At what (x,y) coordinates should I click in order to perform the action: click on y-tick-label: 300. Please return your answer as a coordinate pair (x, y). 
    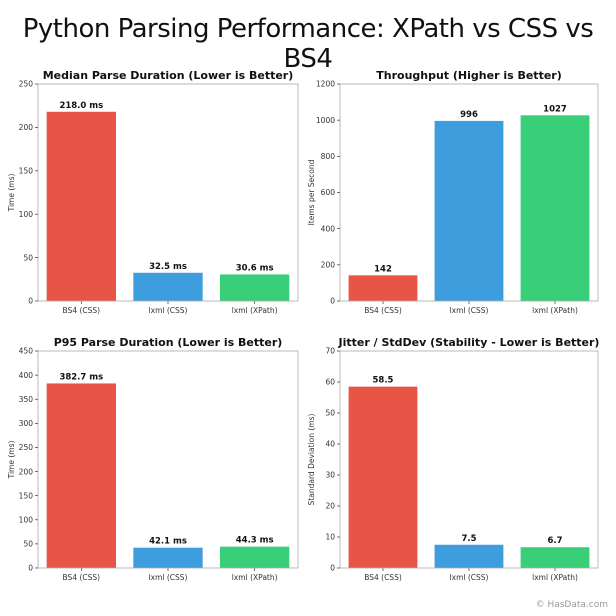
    Looking at the image, I should click on (26, 423).